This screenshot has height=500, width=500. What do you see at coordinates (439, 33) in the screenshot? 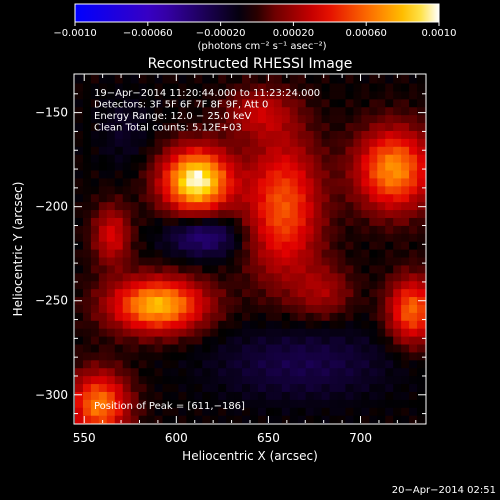
I see `colorbar-tick-label: 0.0010` at bounding box center [439, 33].